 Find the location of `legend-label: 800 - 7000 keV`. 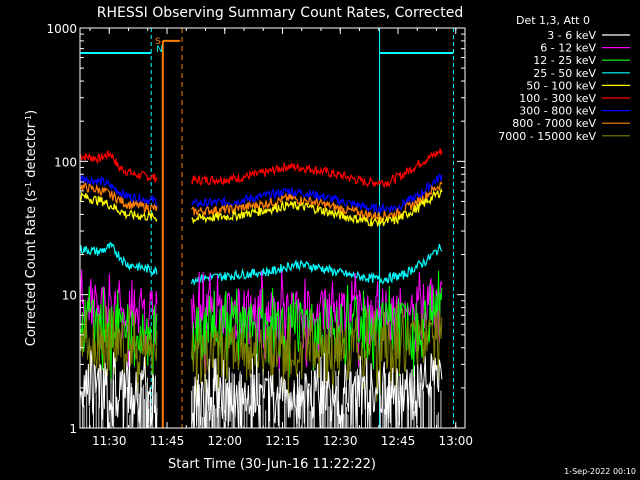

legend-label: 800 - 7000 keV is located at coordinates (554, 123).